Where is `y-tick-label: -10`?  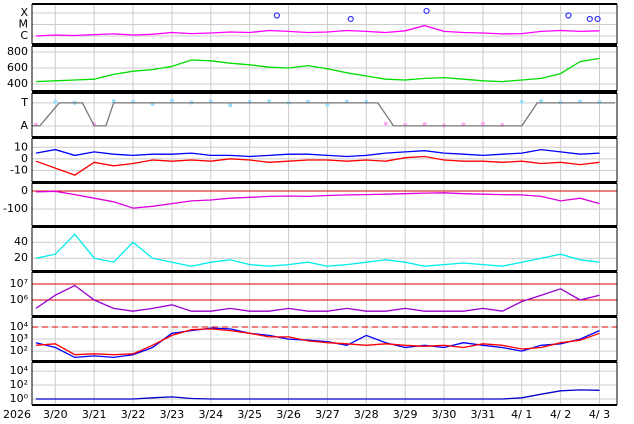
y-tick-label: -10 is located at coordinates (19, 169).